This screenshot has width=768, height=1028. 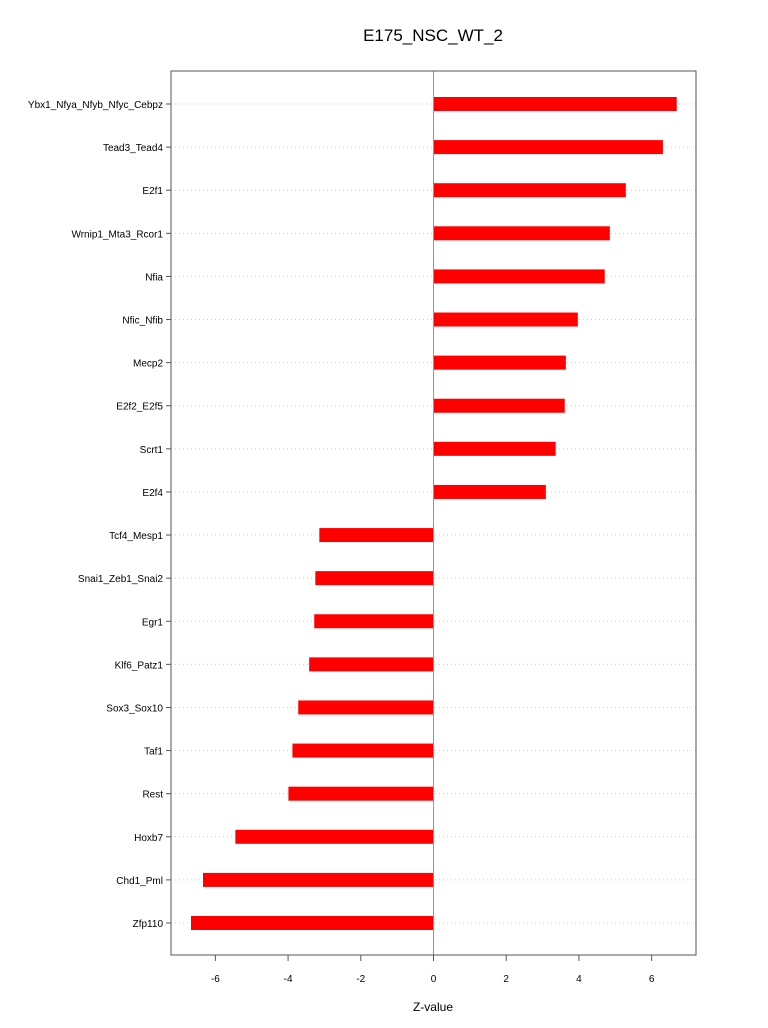 What do you see at coordinates (134, 708) in the screenshot?
I see `y-tick-label: Sox3_Sox10` at bounding box center [134, 708].